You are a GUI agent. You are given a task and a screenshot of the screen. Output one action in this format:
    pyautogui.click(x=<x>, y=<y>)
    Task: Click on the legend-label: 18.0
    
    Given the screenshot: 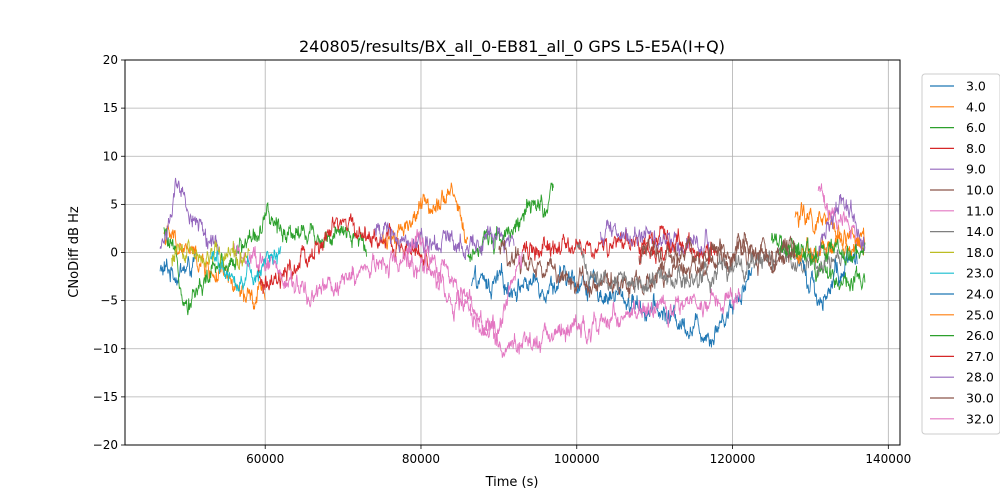 What is the action you would take?
    pyautogui.click(x=980, y=252)
    